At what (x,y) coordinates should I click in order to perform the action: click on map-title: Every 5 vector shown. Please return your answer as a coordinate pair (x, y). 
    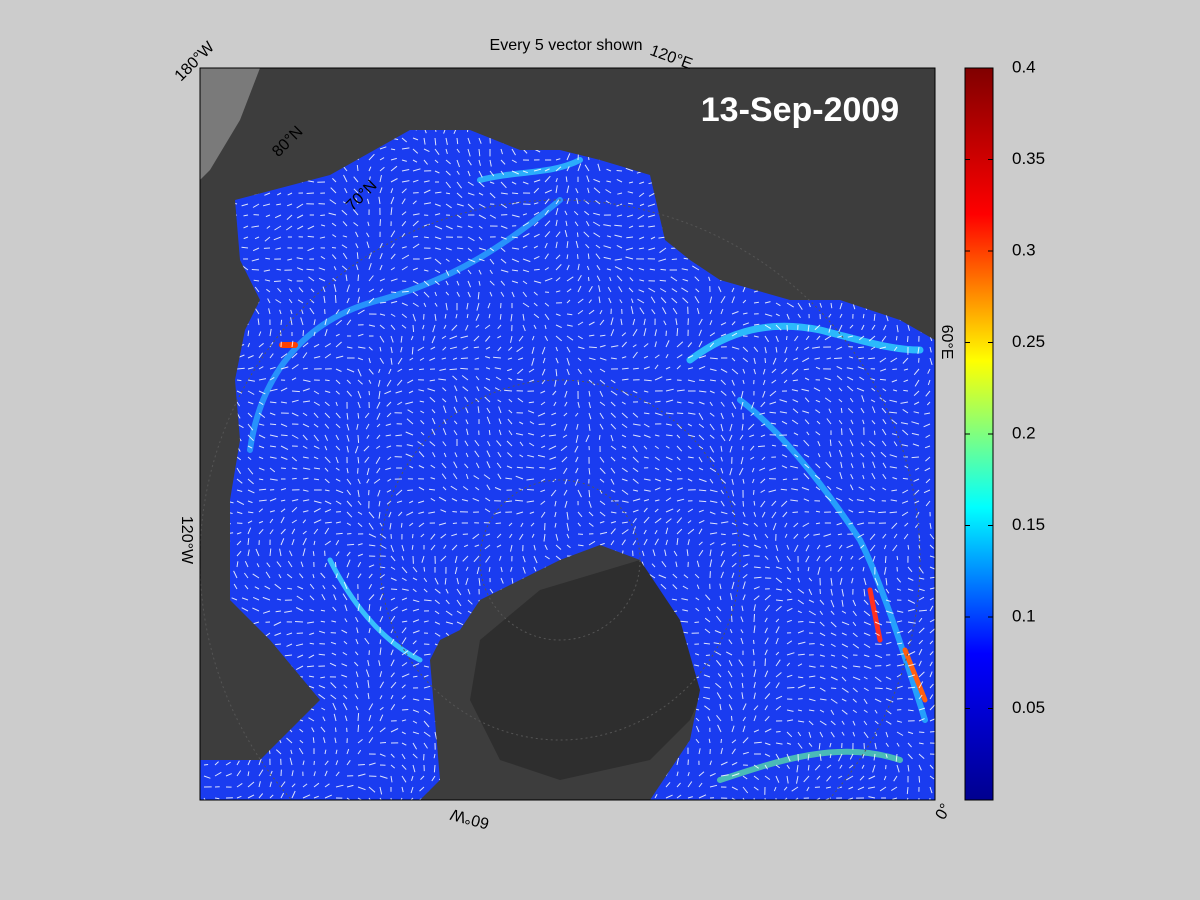
    Looking at the image, I should click on (566, 45).